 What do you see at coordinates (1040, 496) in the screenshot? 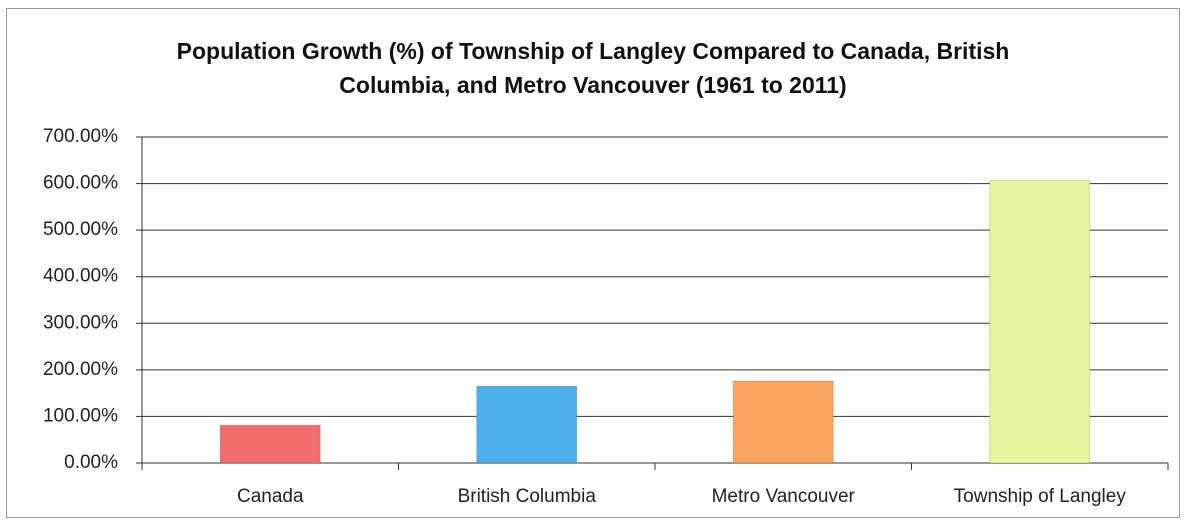
I see `x-tick-label: Township of Langley` at bounding box center [1040, 496].